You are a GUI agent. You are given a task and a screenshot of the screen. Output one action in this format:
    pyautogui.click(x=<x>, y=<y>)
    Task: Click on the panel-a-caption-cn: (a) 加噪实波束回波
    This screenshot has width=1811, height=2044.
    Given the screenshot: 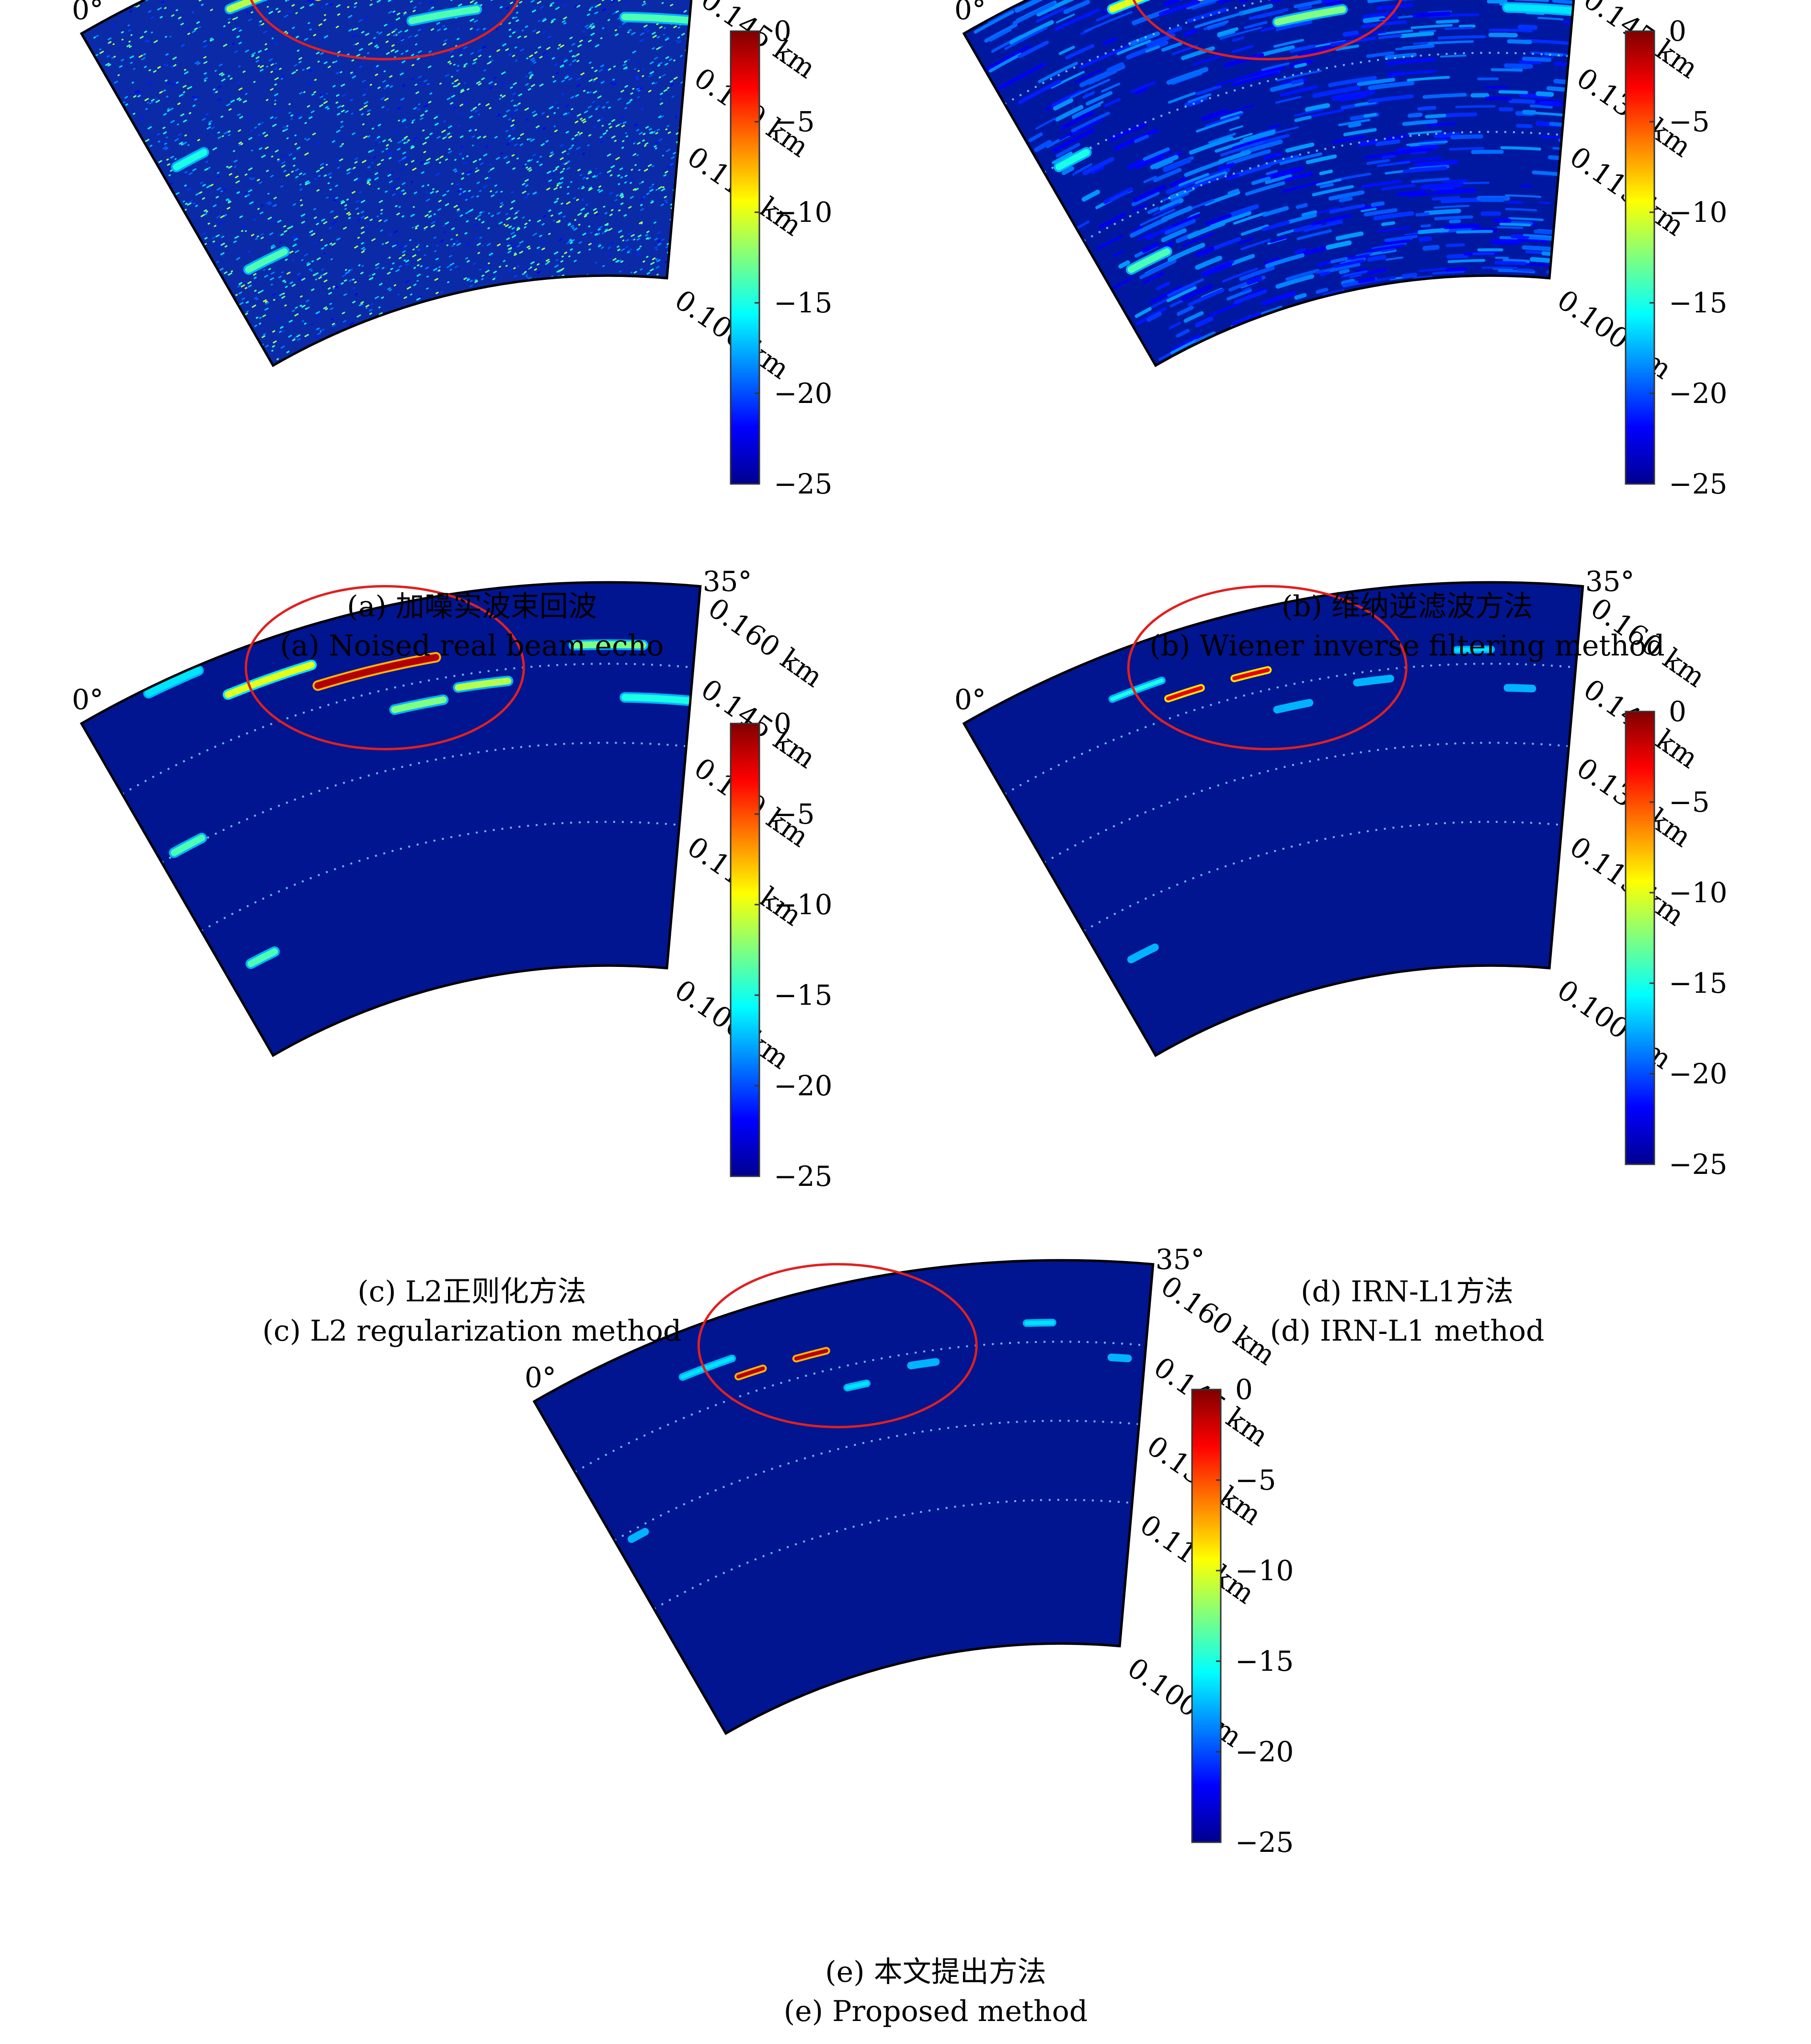 What is the action you would take?
    pyautogui.click(x=471, y=607)
    